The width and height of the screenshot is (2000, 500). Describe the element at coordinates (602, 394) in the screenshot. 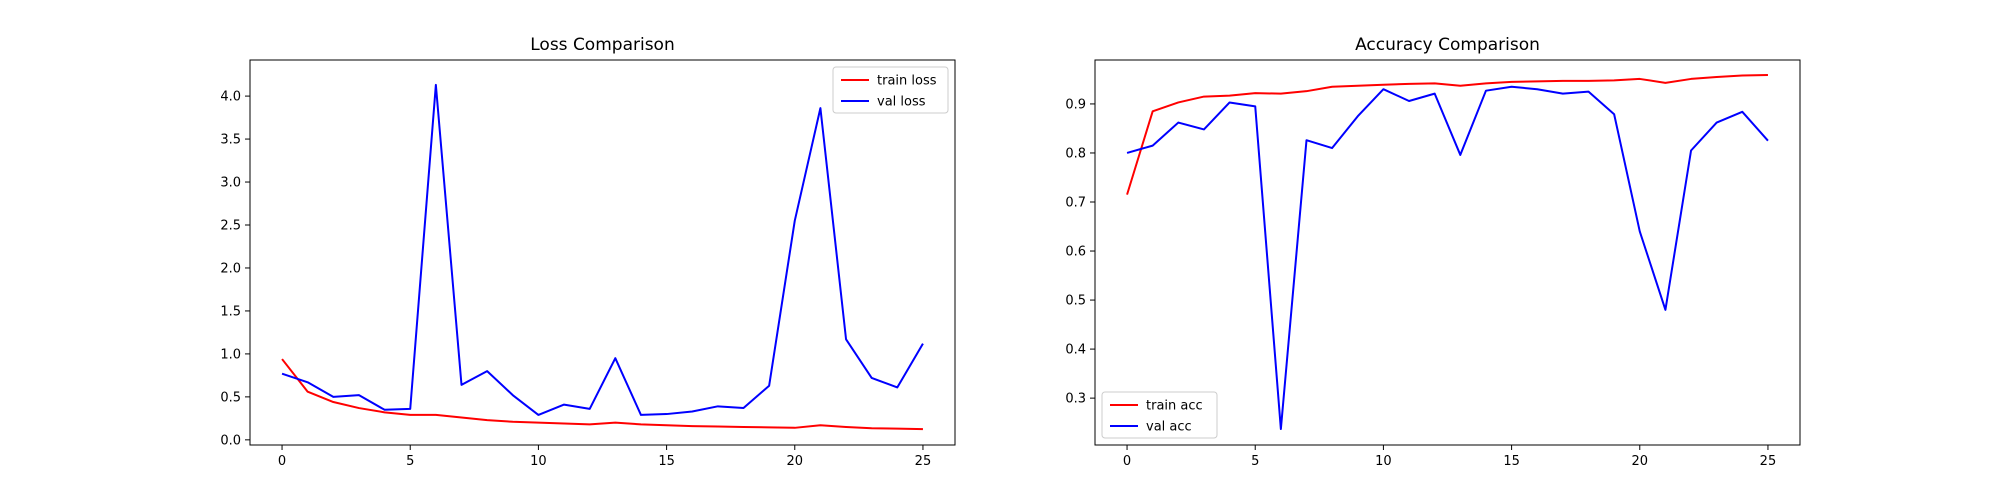

I see `series-line-train-loss` at that location.